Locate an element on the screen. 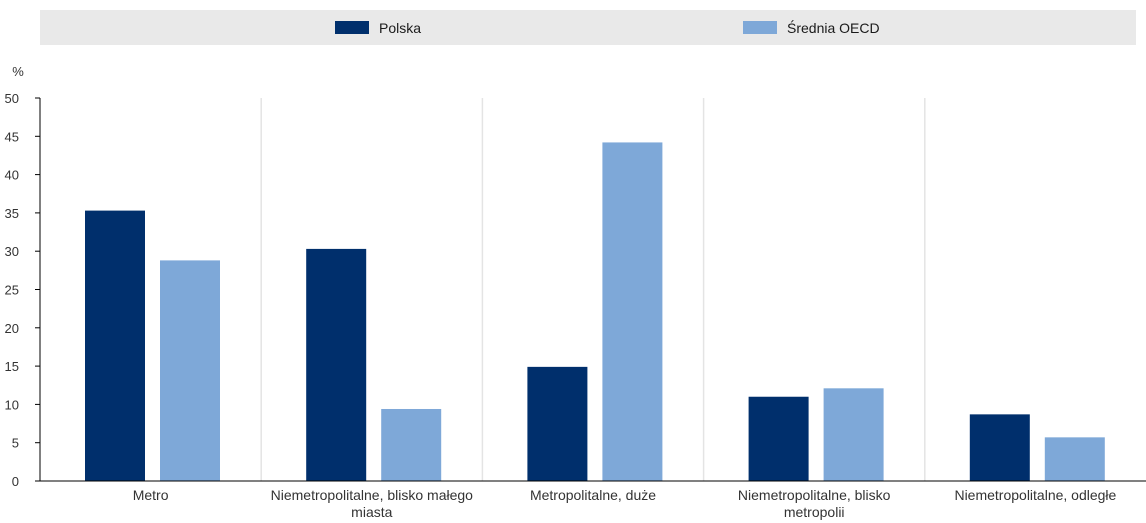 The height and width of the screenshot is (523, 1146). y-tick-label: 25 is located at coordinates (12, 290).